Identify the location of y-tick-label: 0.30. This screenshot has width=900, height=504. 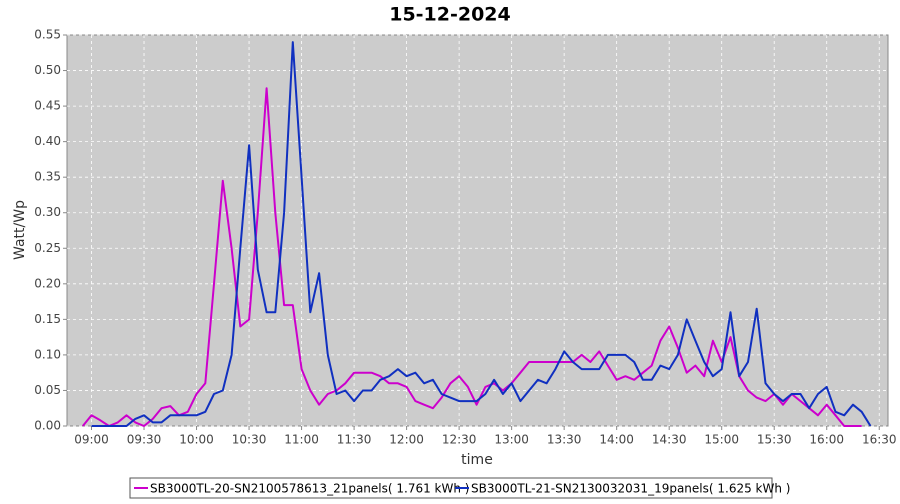
(47, 212).